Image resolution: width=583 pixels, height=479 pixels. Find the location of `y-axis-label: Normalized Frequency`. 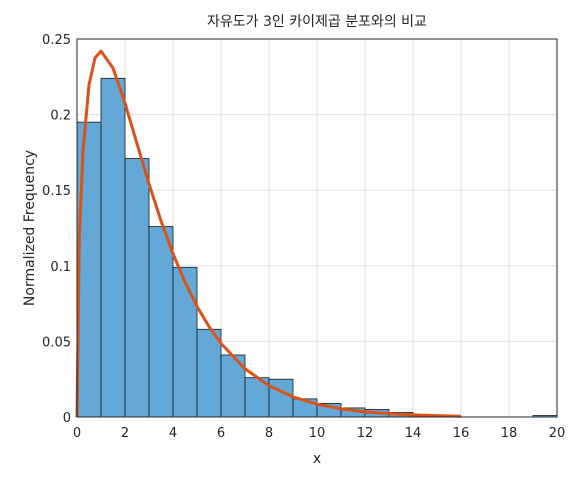

y-axis-label: Normalized Frequency is located at coordinates (30, 228).